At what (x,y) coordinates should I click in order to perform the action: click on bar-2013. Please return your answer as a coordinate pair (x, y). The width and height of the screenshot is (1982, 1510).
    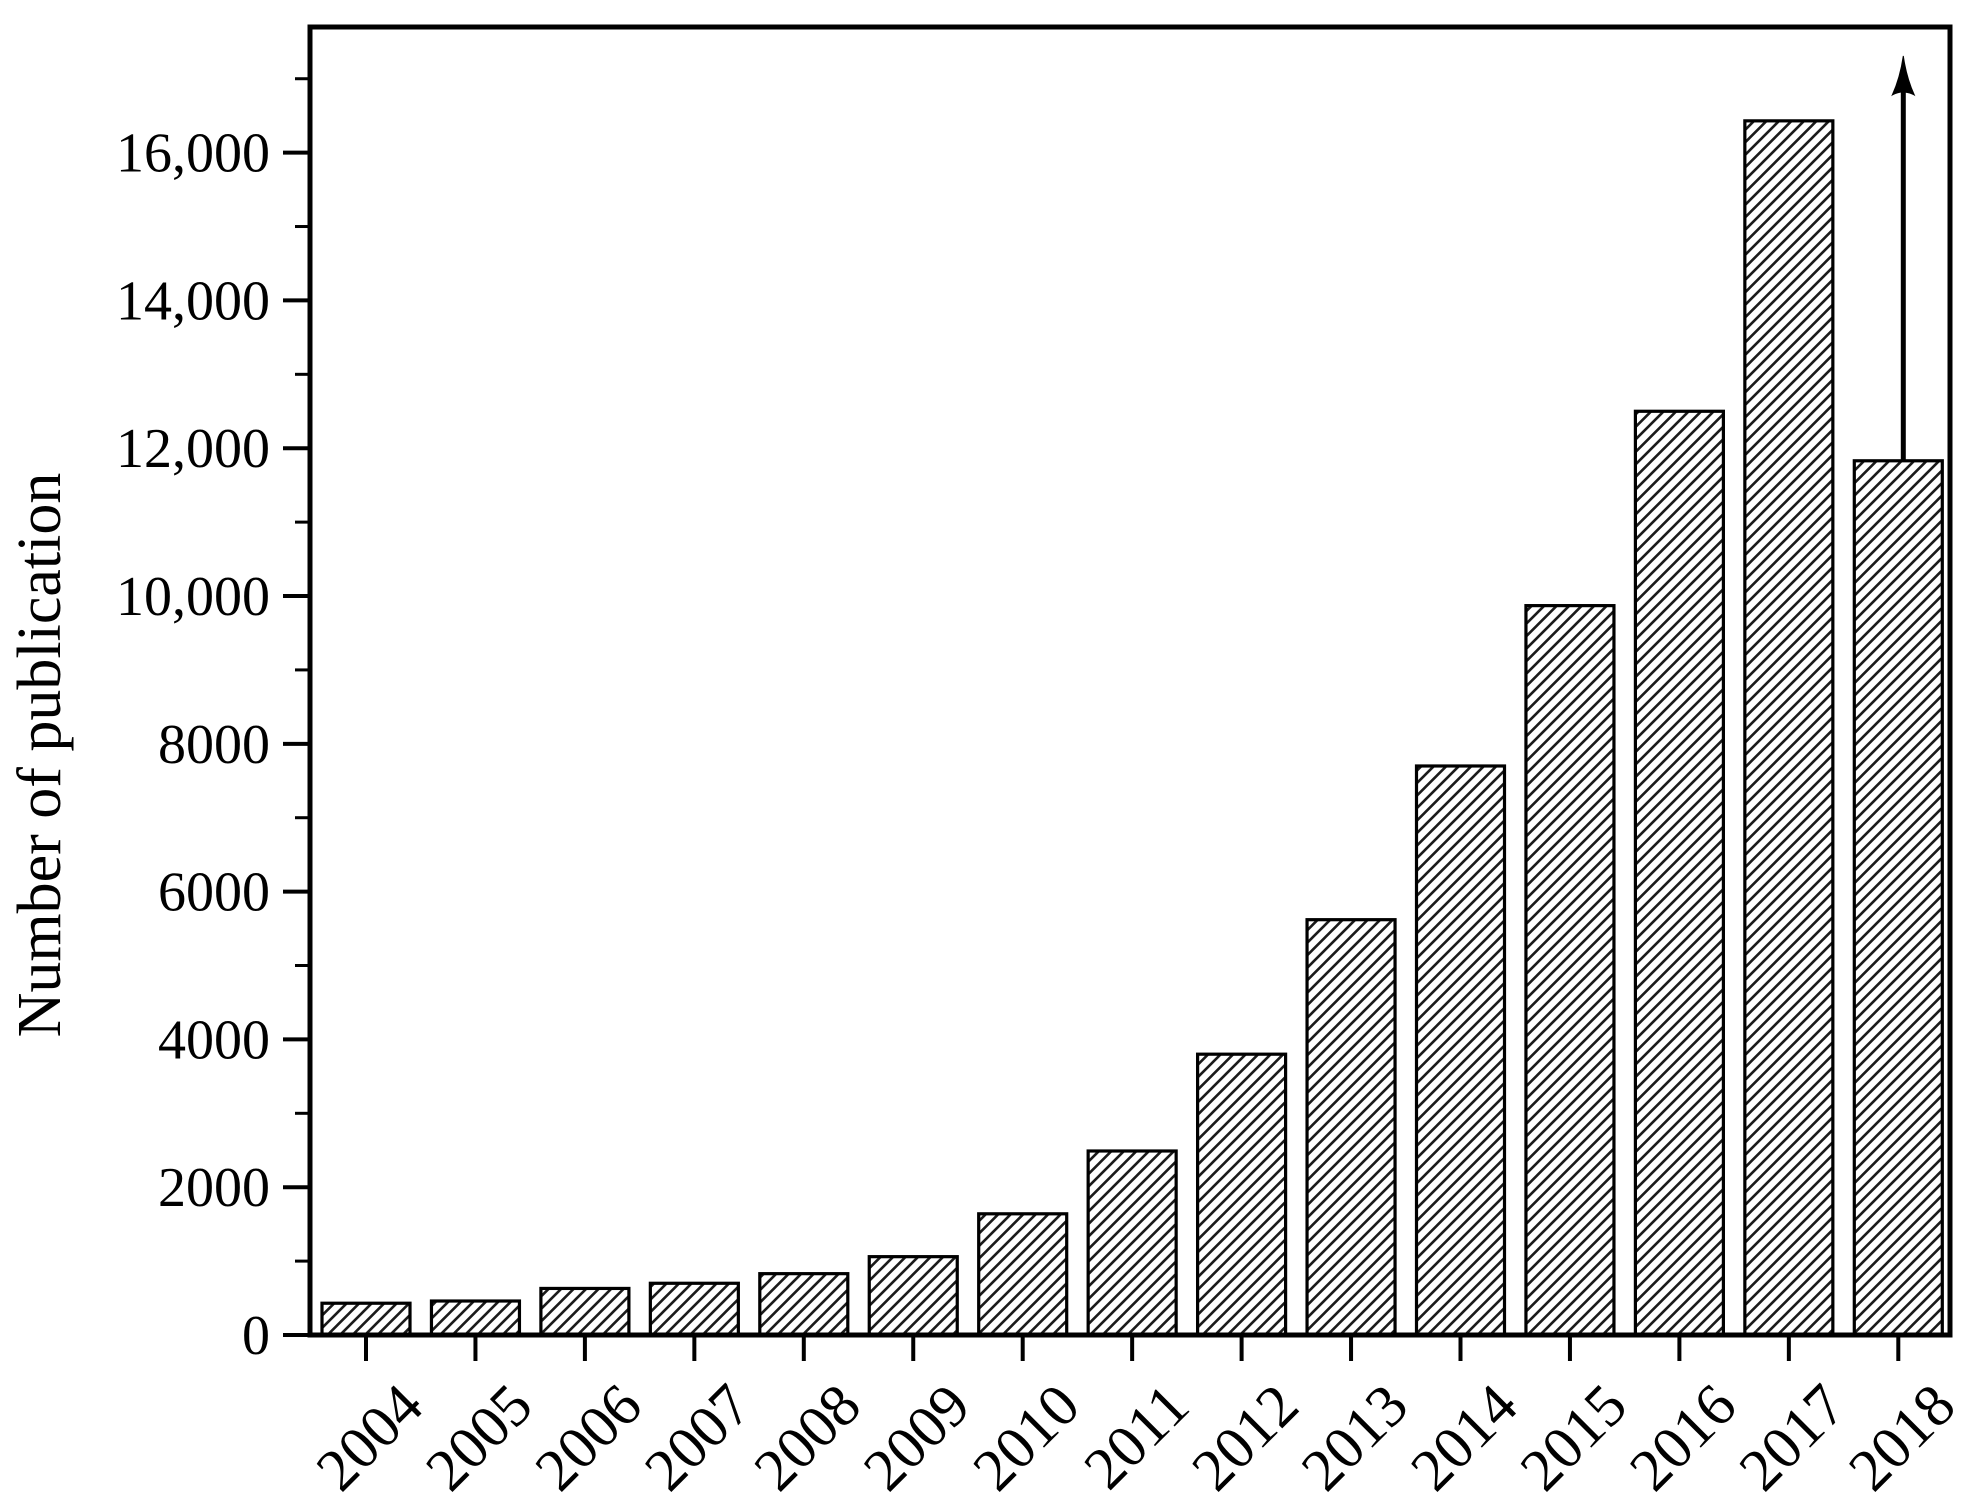
    Looking at the image, I should click on (1351, 1127).